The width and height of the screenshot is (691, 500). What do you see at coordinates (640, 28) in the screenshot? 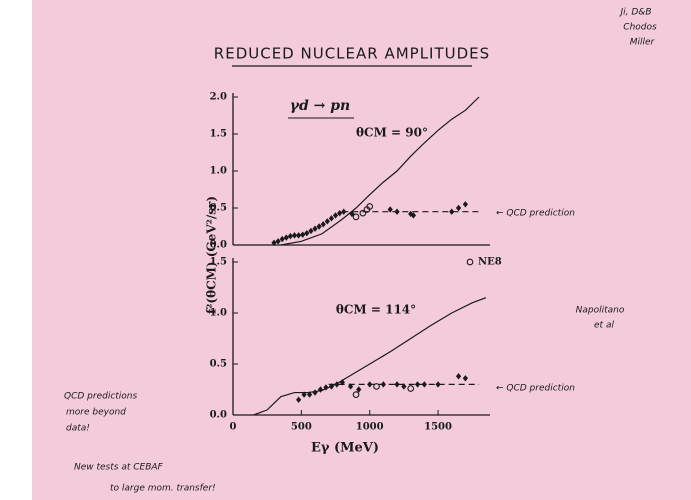
I see `note-authors: Chodos` at bounding box center [640, 28].